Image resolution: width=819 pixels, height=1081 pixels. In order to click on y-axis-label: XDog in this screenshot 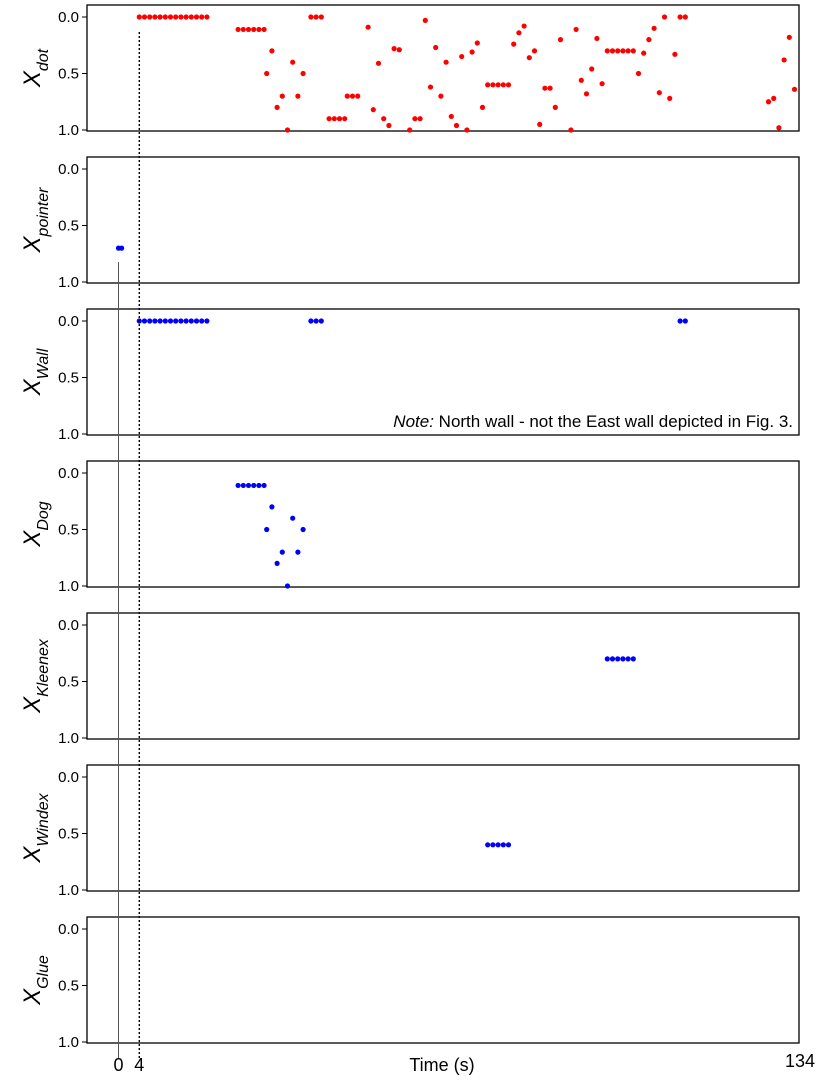, I will do `click(35, 524)`.